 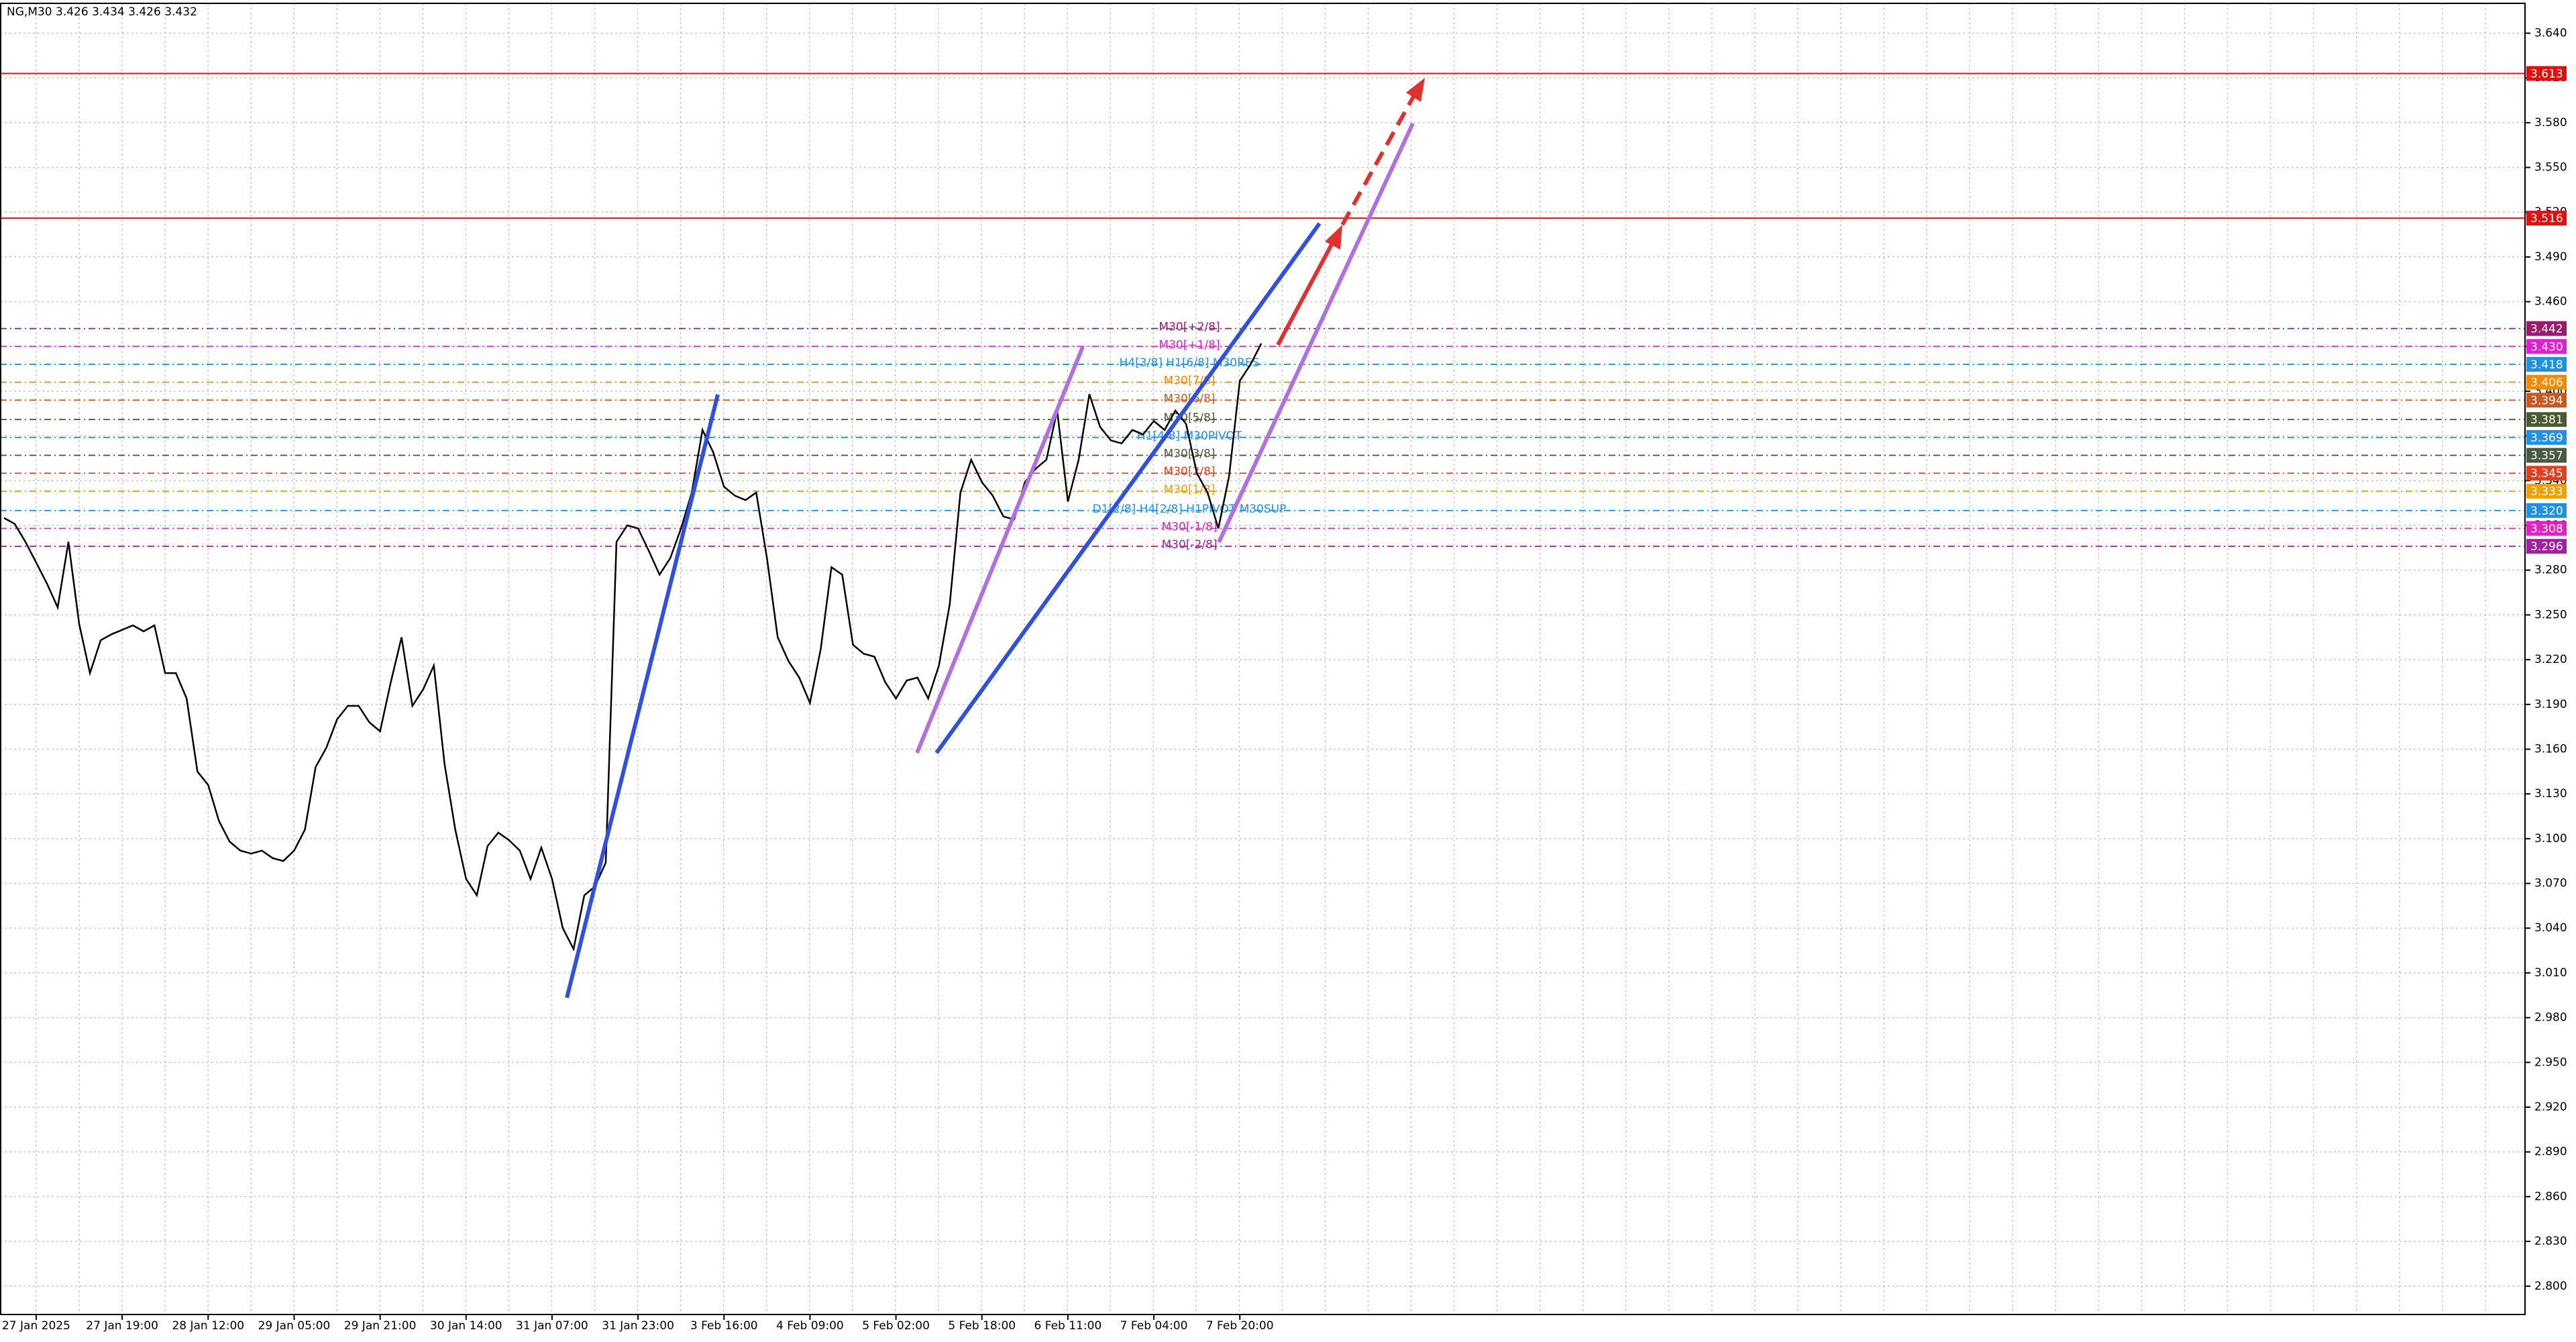 I want to click on price-tag-label: 3.369, so click(x=2546, y=438).